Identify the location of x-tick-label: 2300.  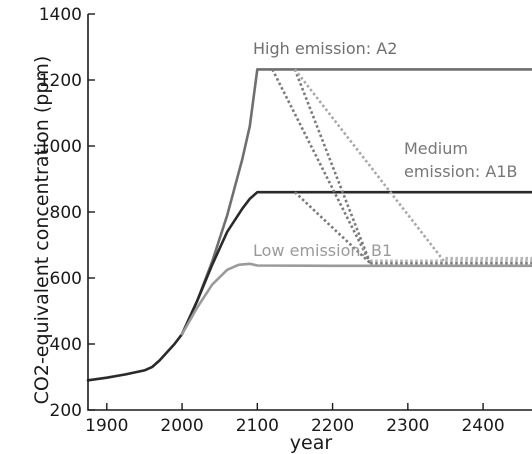
(407, 426).